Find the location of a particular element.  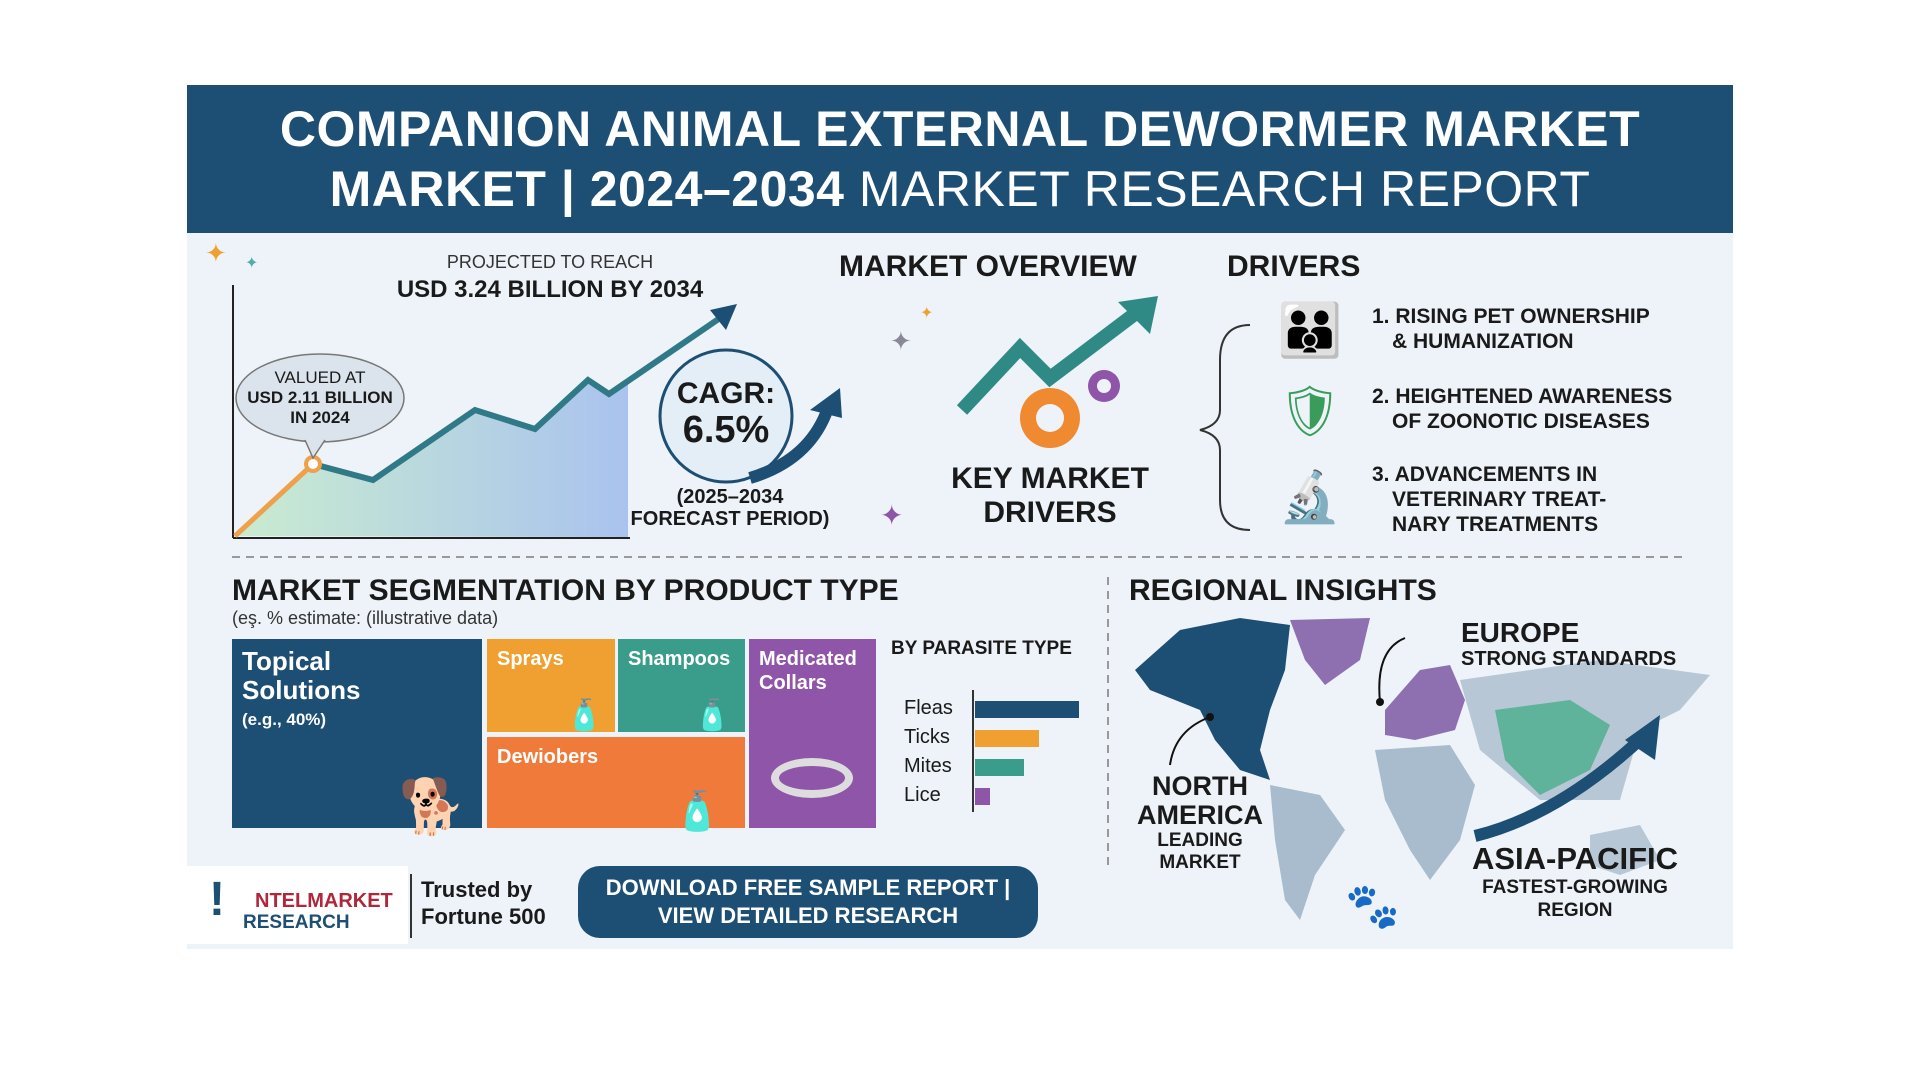

key-l1: KEY MARKET is located at coordinates (1050, 478).